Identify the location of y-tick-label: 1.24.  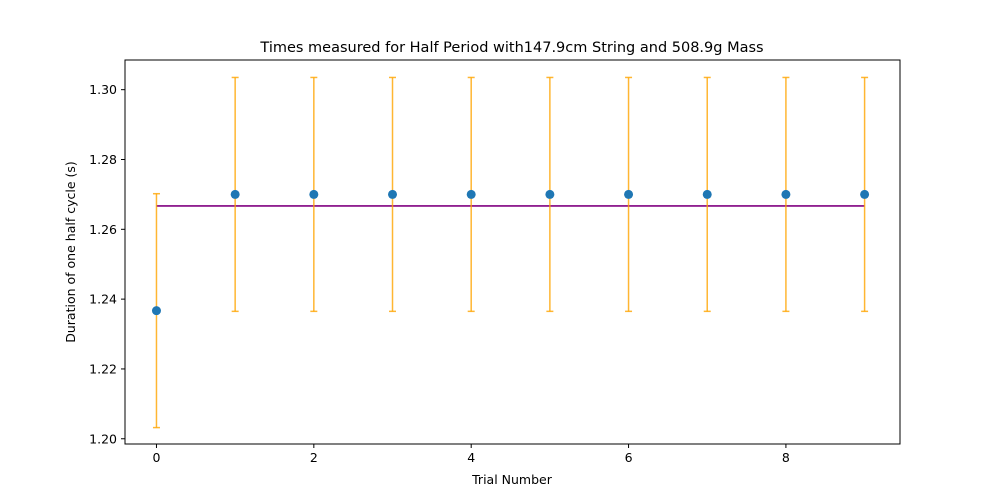
(103, 299).